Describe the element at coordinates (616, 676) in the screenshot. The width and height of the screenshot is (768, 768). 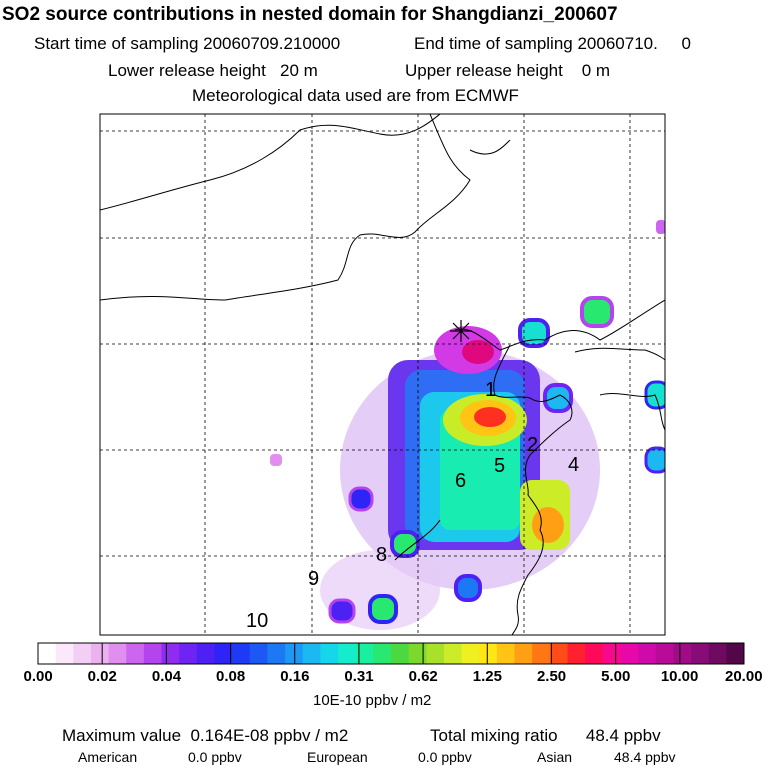
I see `colorbar-tick-label: 5.00` at that location.